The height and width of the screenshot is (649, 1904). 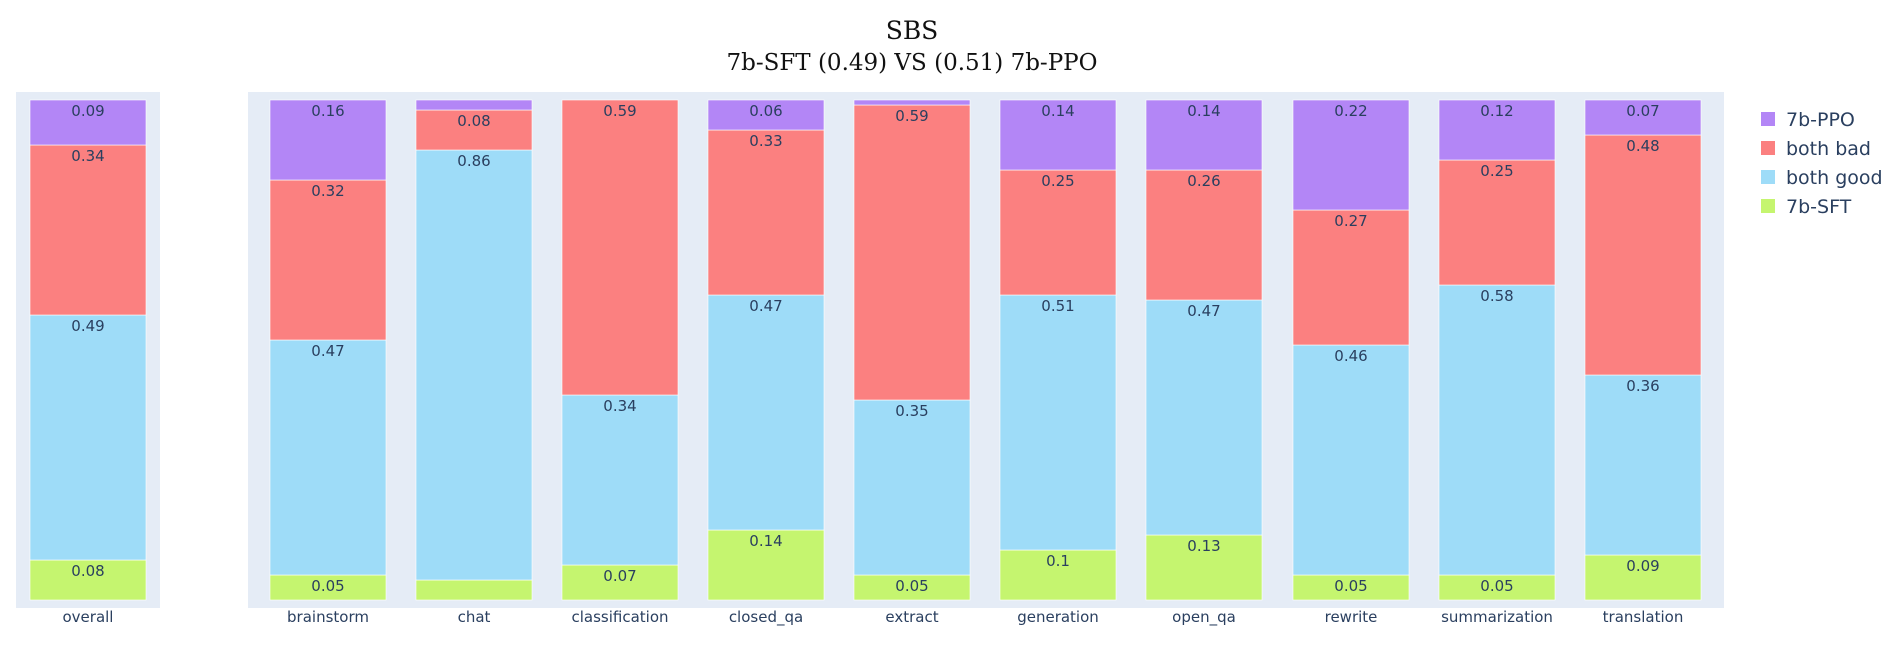 I want to click on bar-label-brainstorm-7b-SFT: 0.05, so click(x=327, y=586).